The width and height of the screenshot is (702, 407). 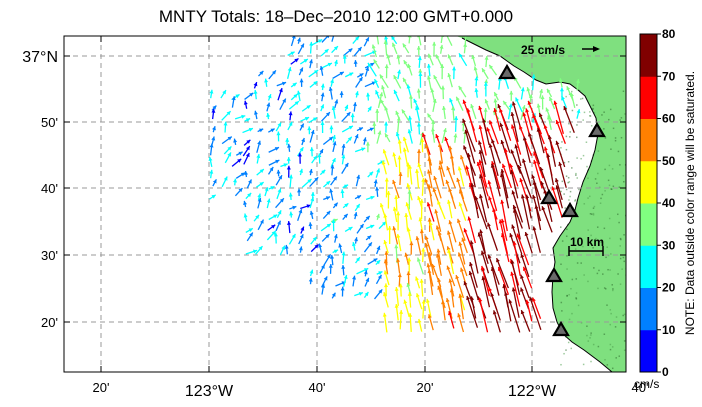 I want to click on colorbar-tick-label: 50, so click(x=669, y=161).